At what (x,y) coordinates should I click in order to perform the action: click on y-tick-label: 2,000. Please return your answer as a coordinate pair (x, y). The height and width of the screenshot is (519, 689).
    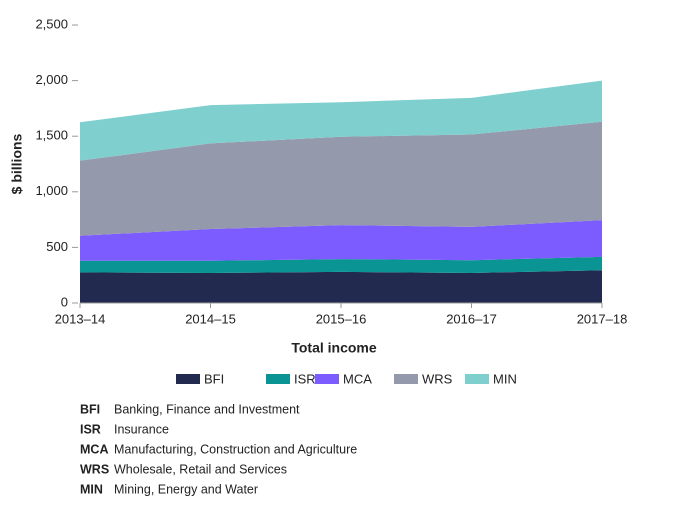
    Looking at the image, I should click on (51, 79).